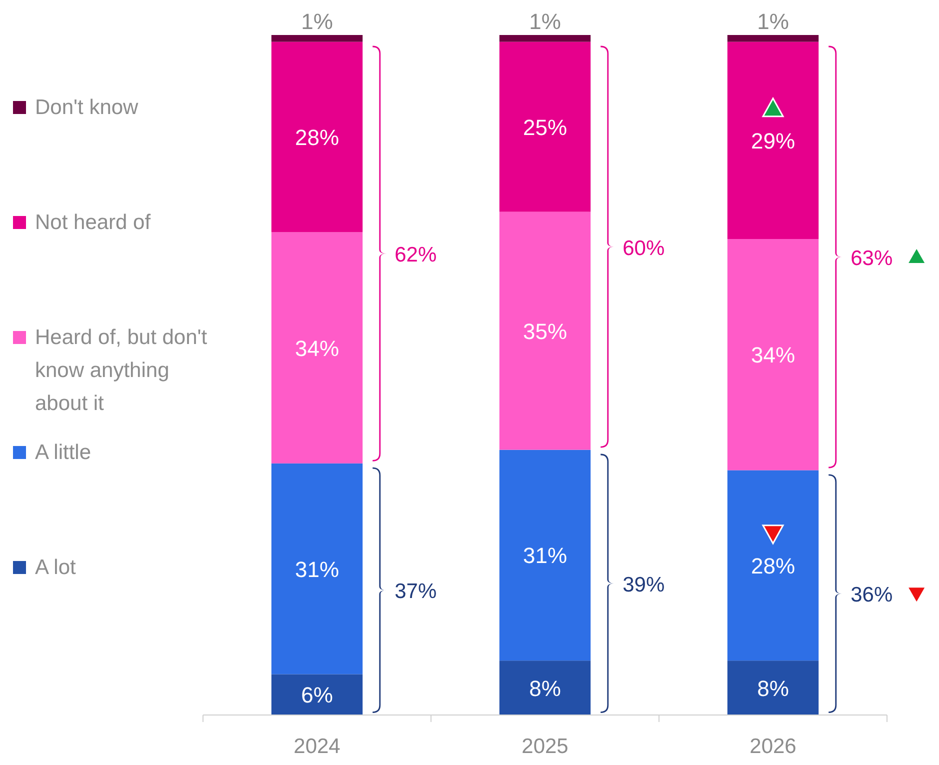 Image resolution: width=939 pixels, height=765 pixels. Describe the element at coordinates (121, 370) in the screenshot. I see `legend-label: Heard of, but don't know anything about it` at that location.